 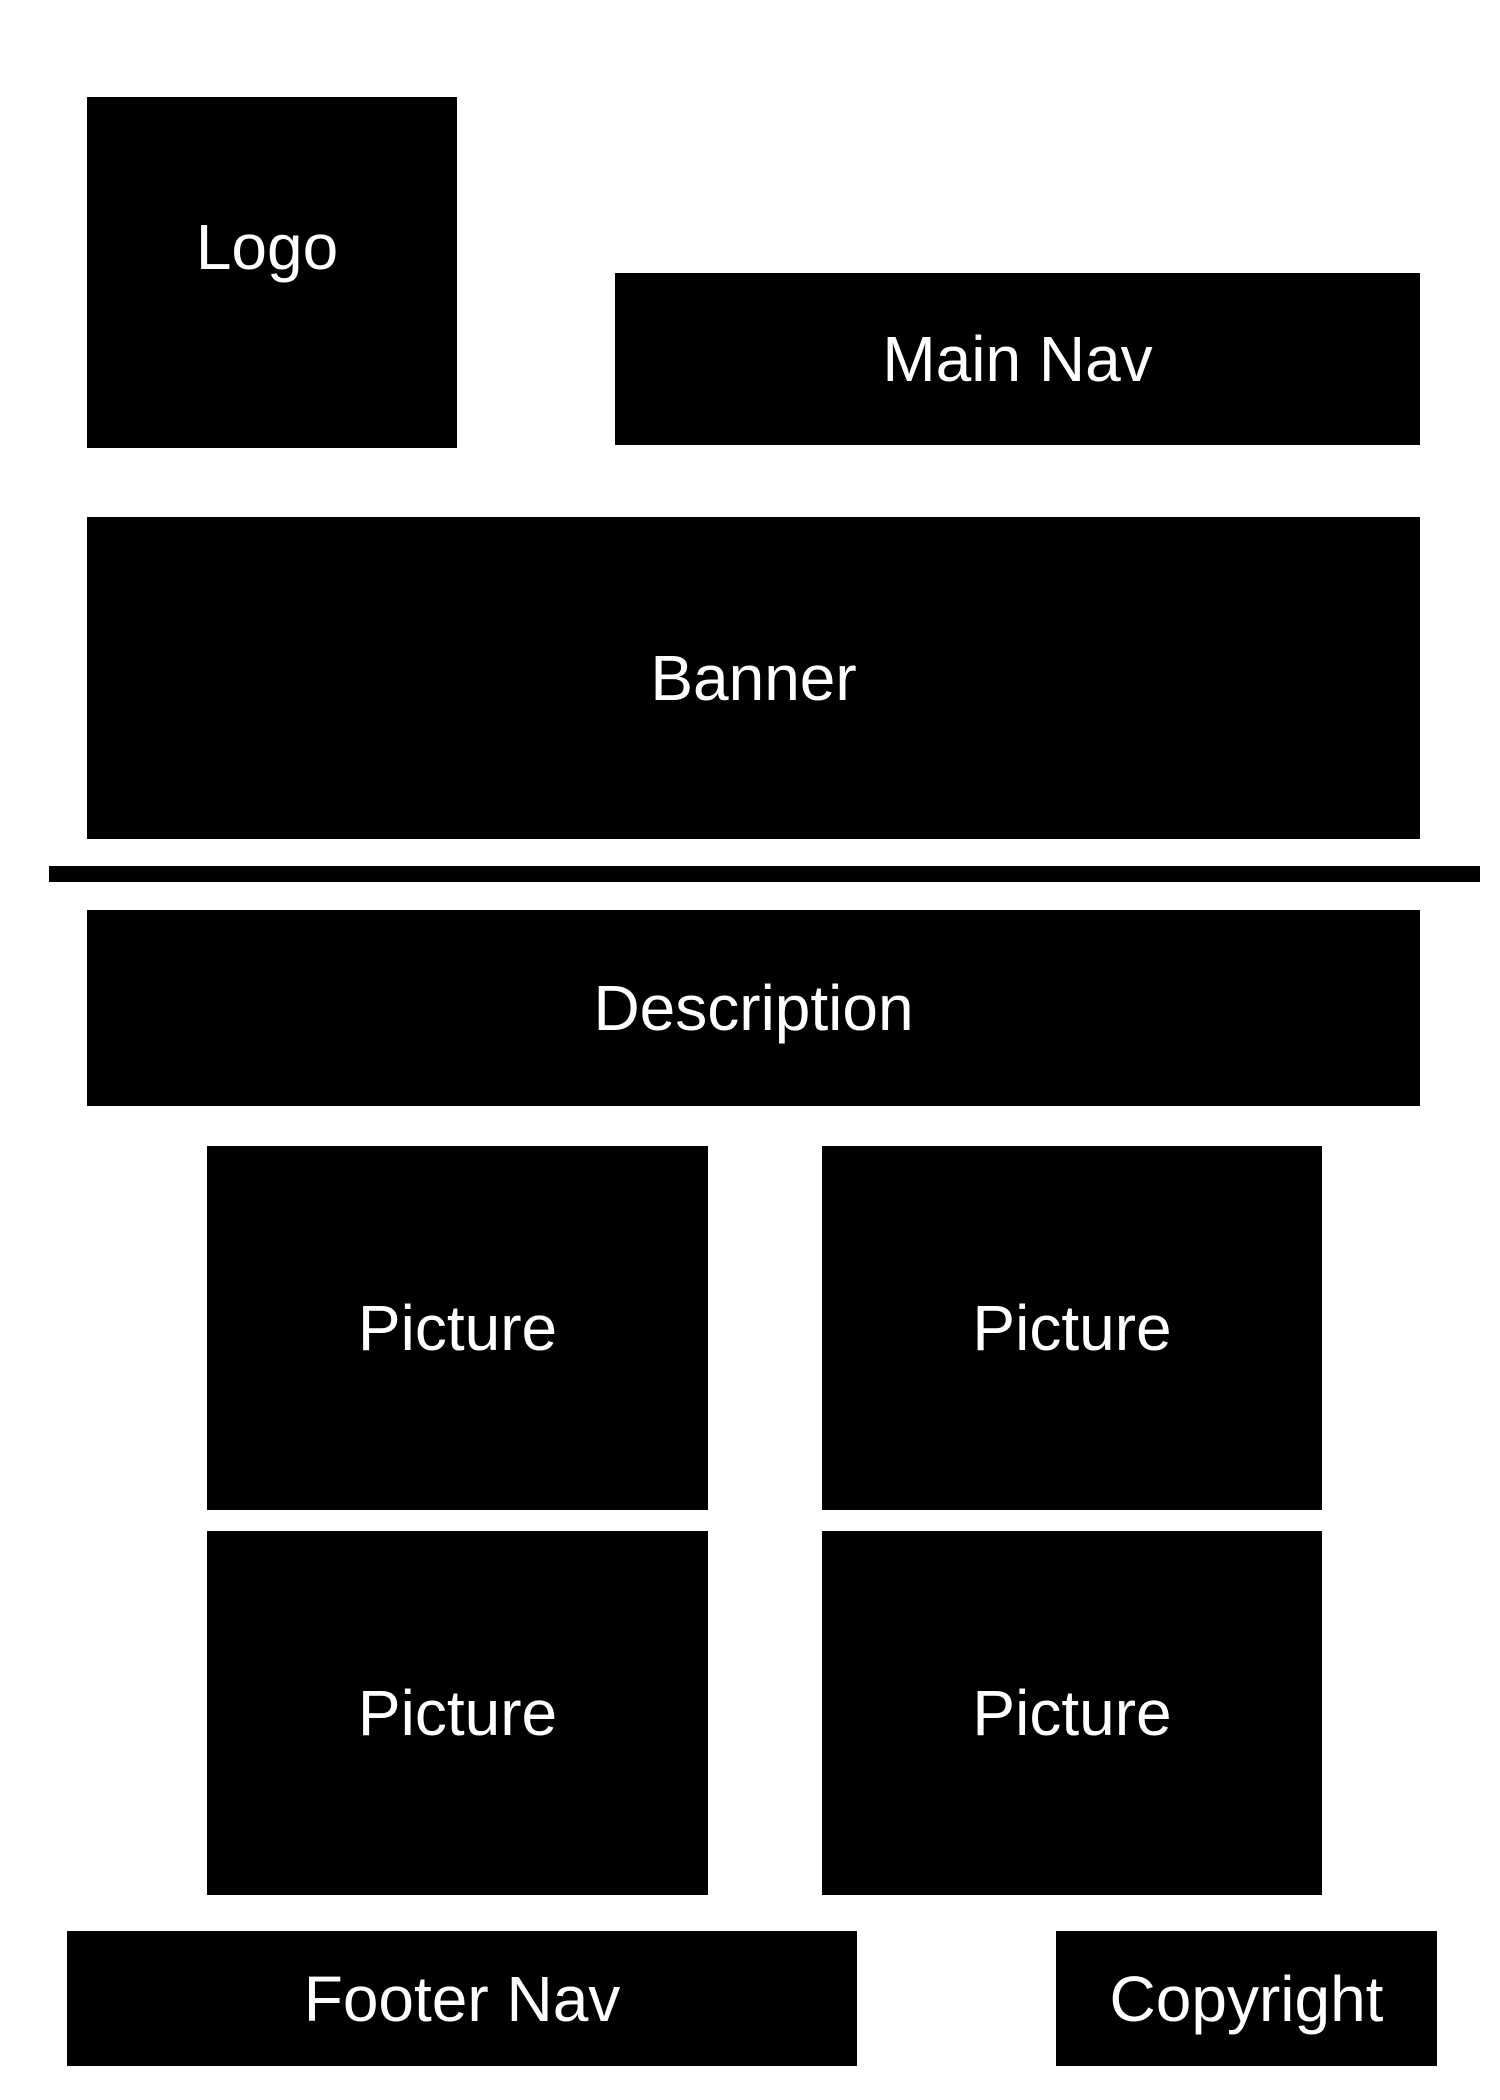 I want to click on section-divider, so click(x=764, y=874).